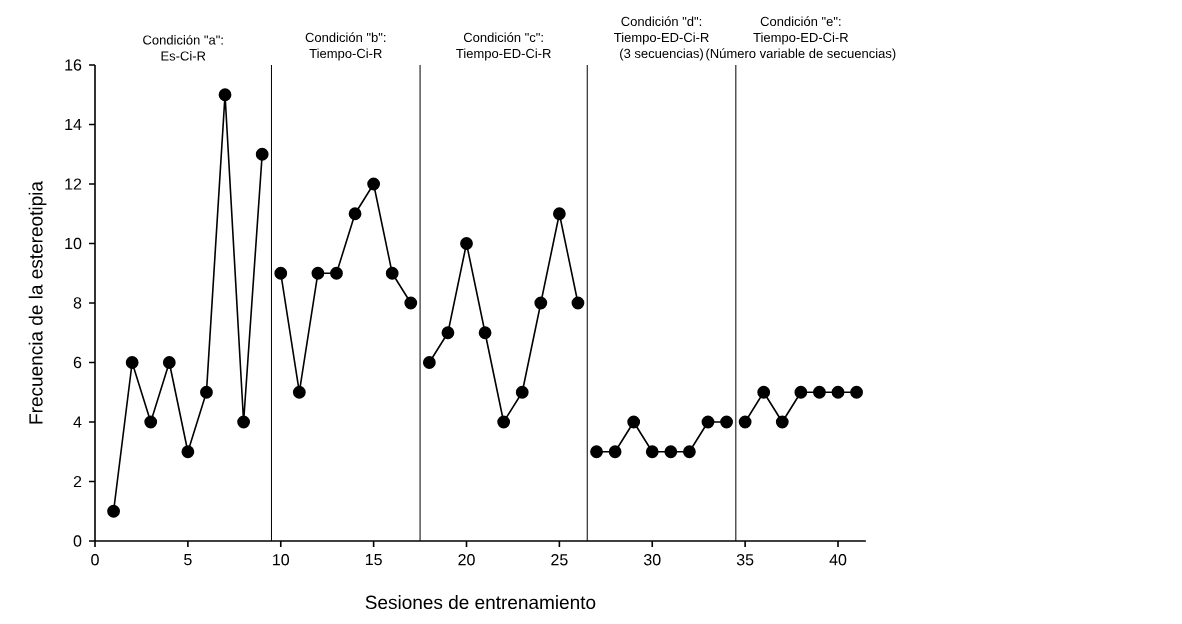  What do you see at coordinates (77, 303) in the screenshot?
I see `y-tick-label: 8` at bounding box center [77, 303].